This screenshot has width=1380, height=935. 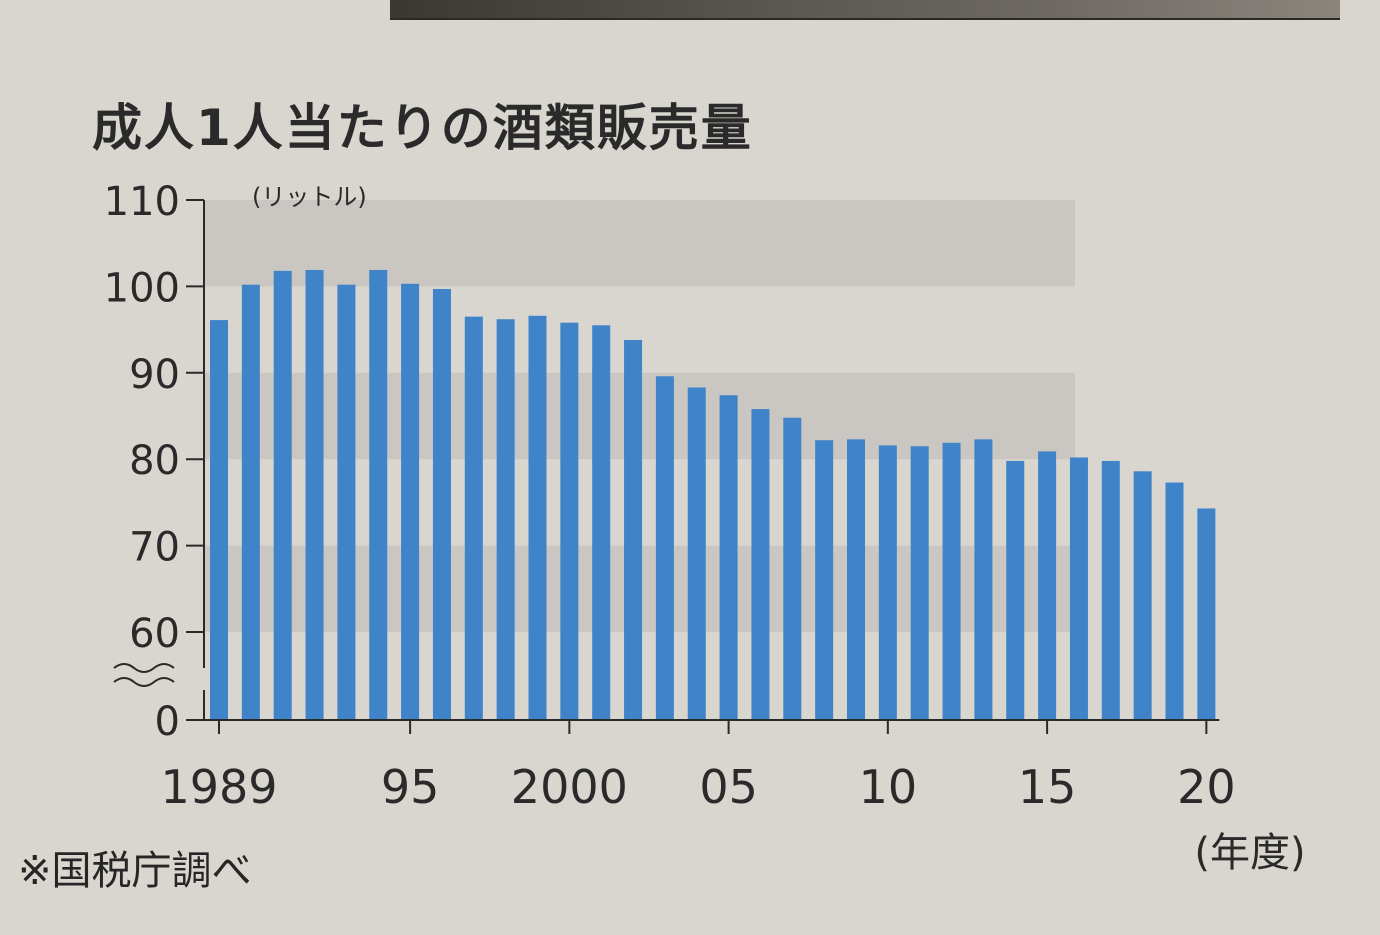 What do you see at coordinates (167, 722) in the screenshot?
I see `y-tick-label: 0` at bounding box center [167, 722].